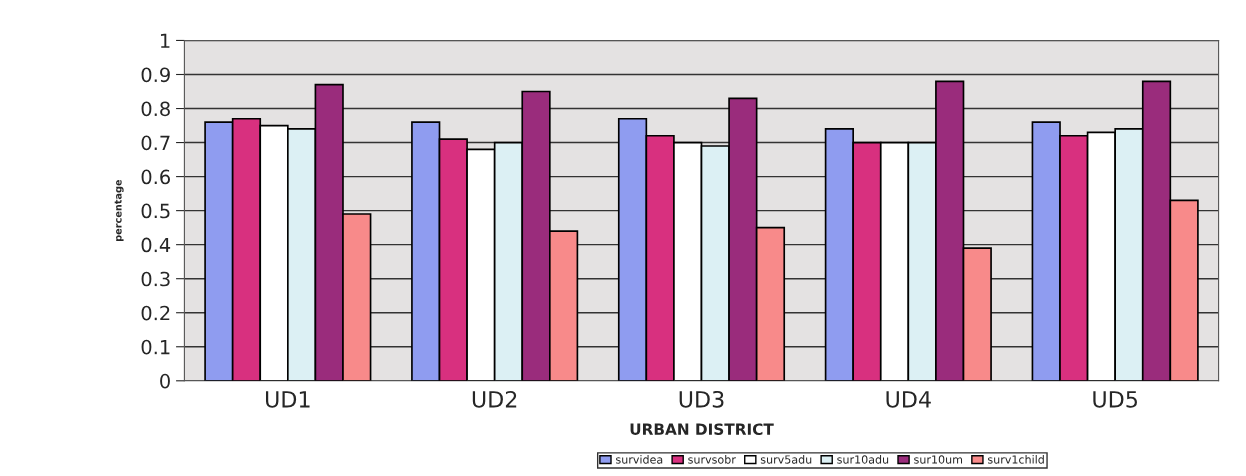  Describe the element at coordinates (155, 109) in the screenshot. I see `y-tick-label: 0.8` at that location.